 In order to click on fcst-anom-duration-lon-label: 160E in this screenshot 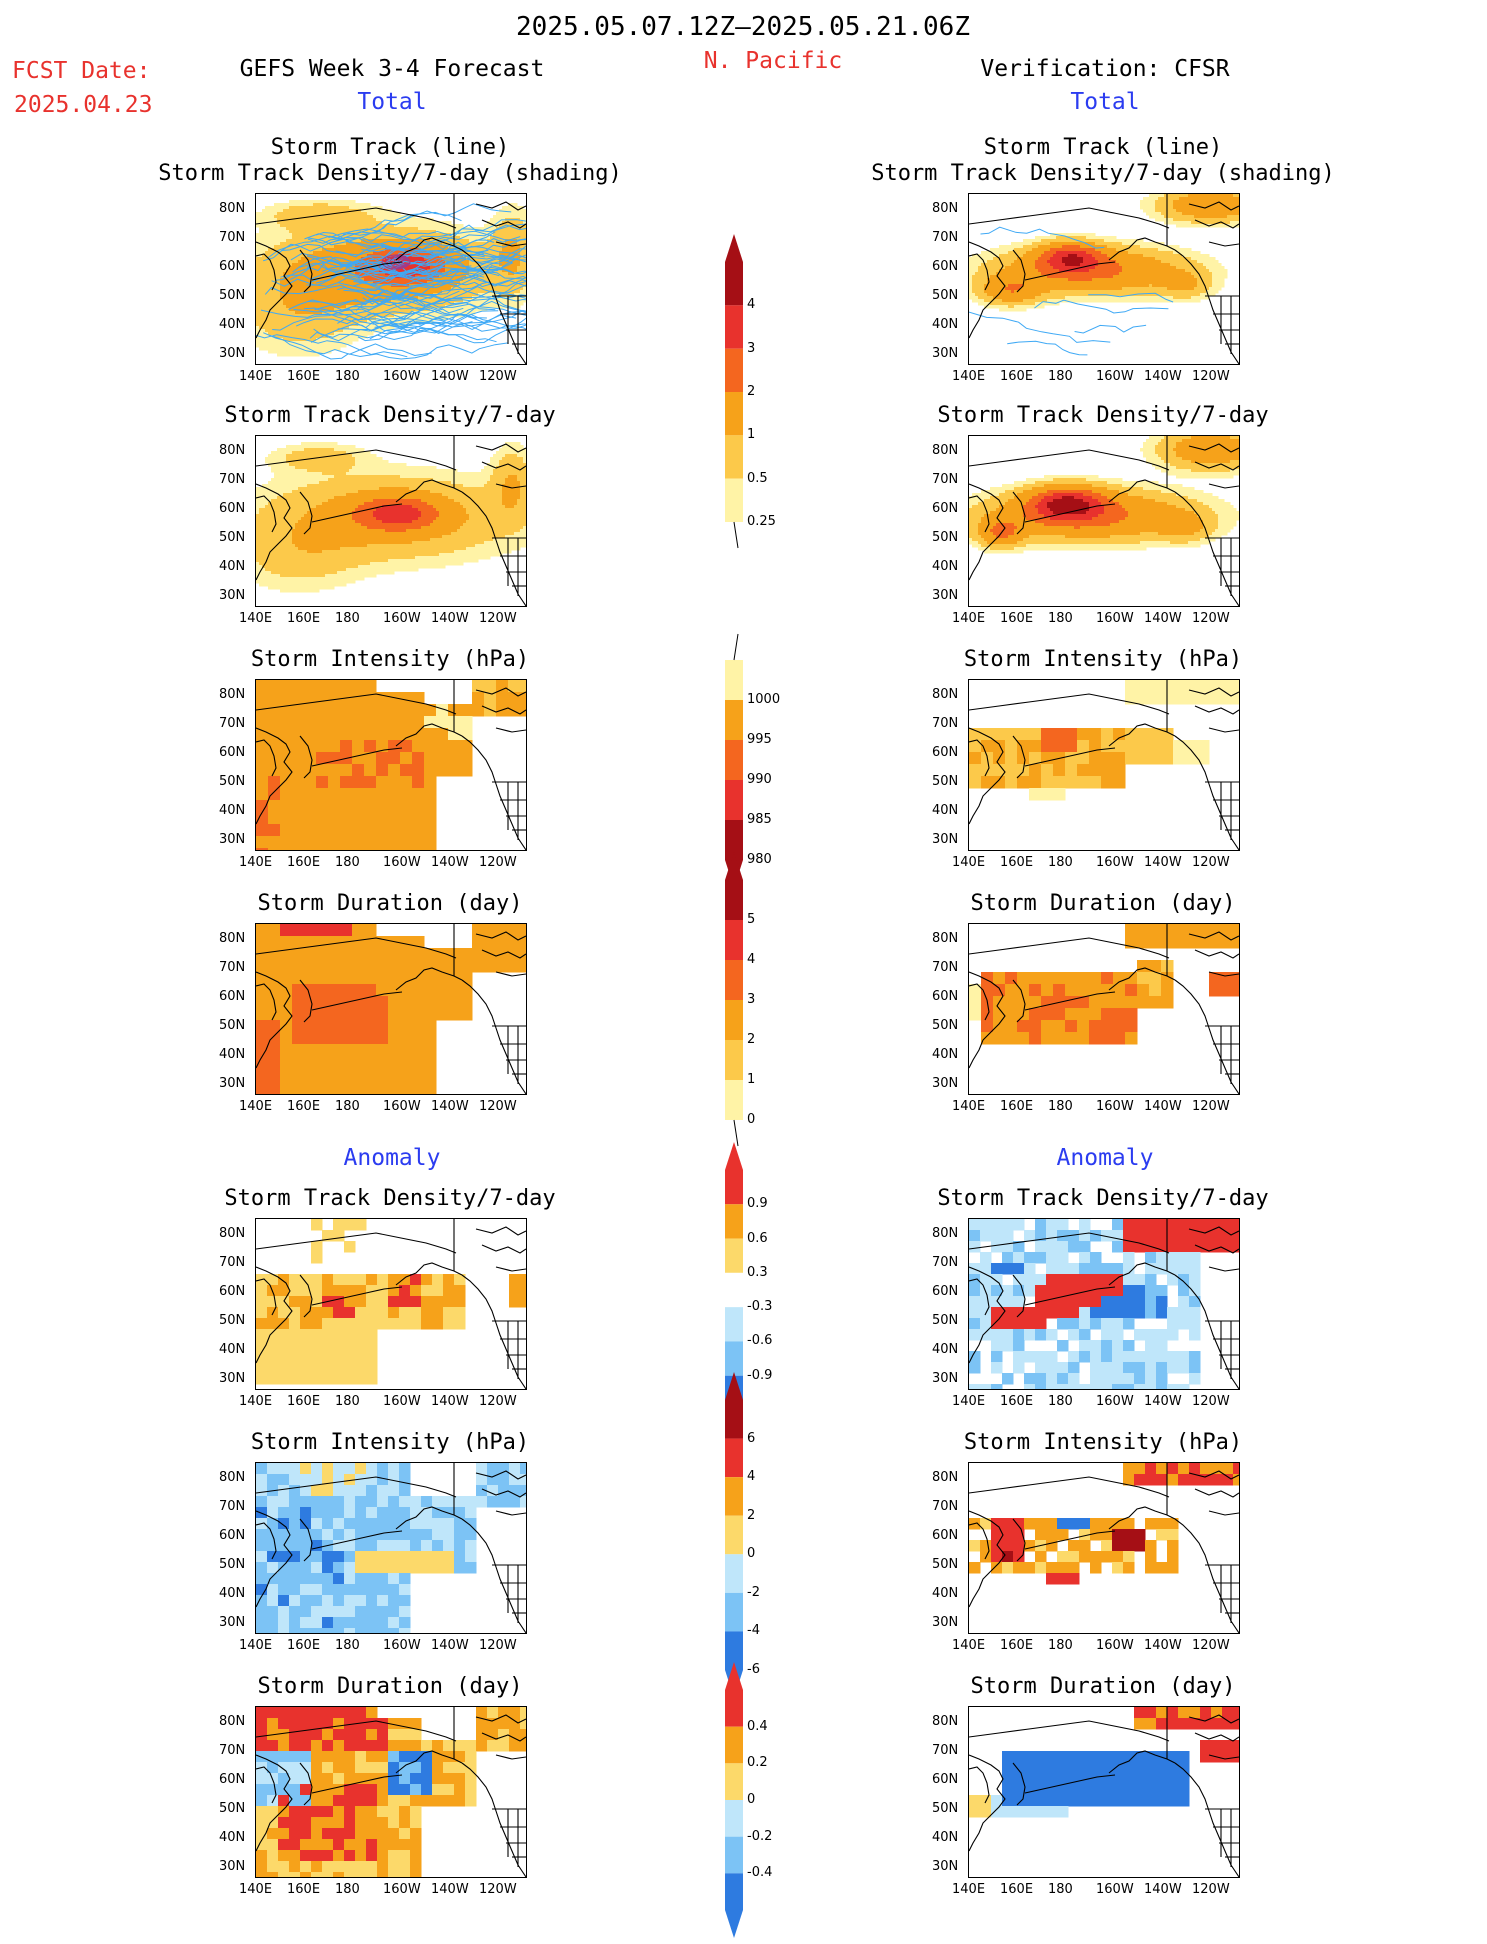, I will do `click(303, 1889)`.